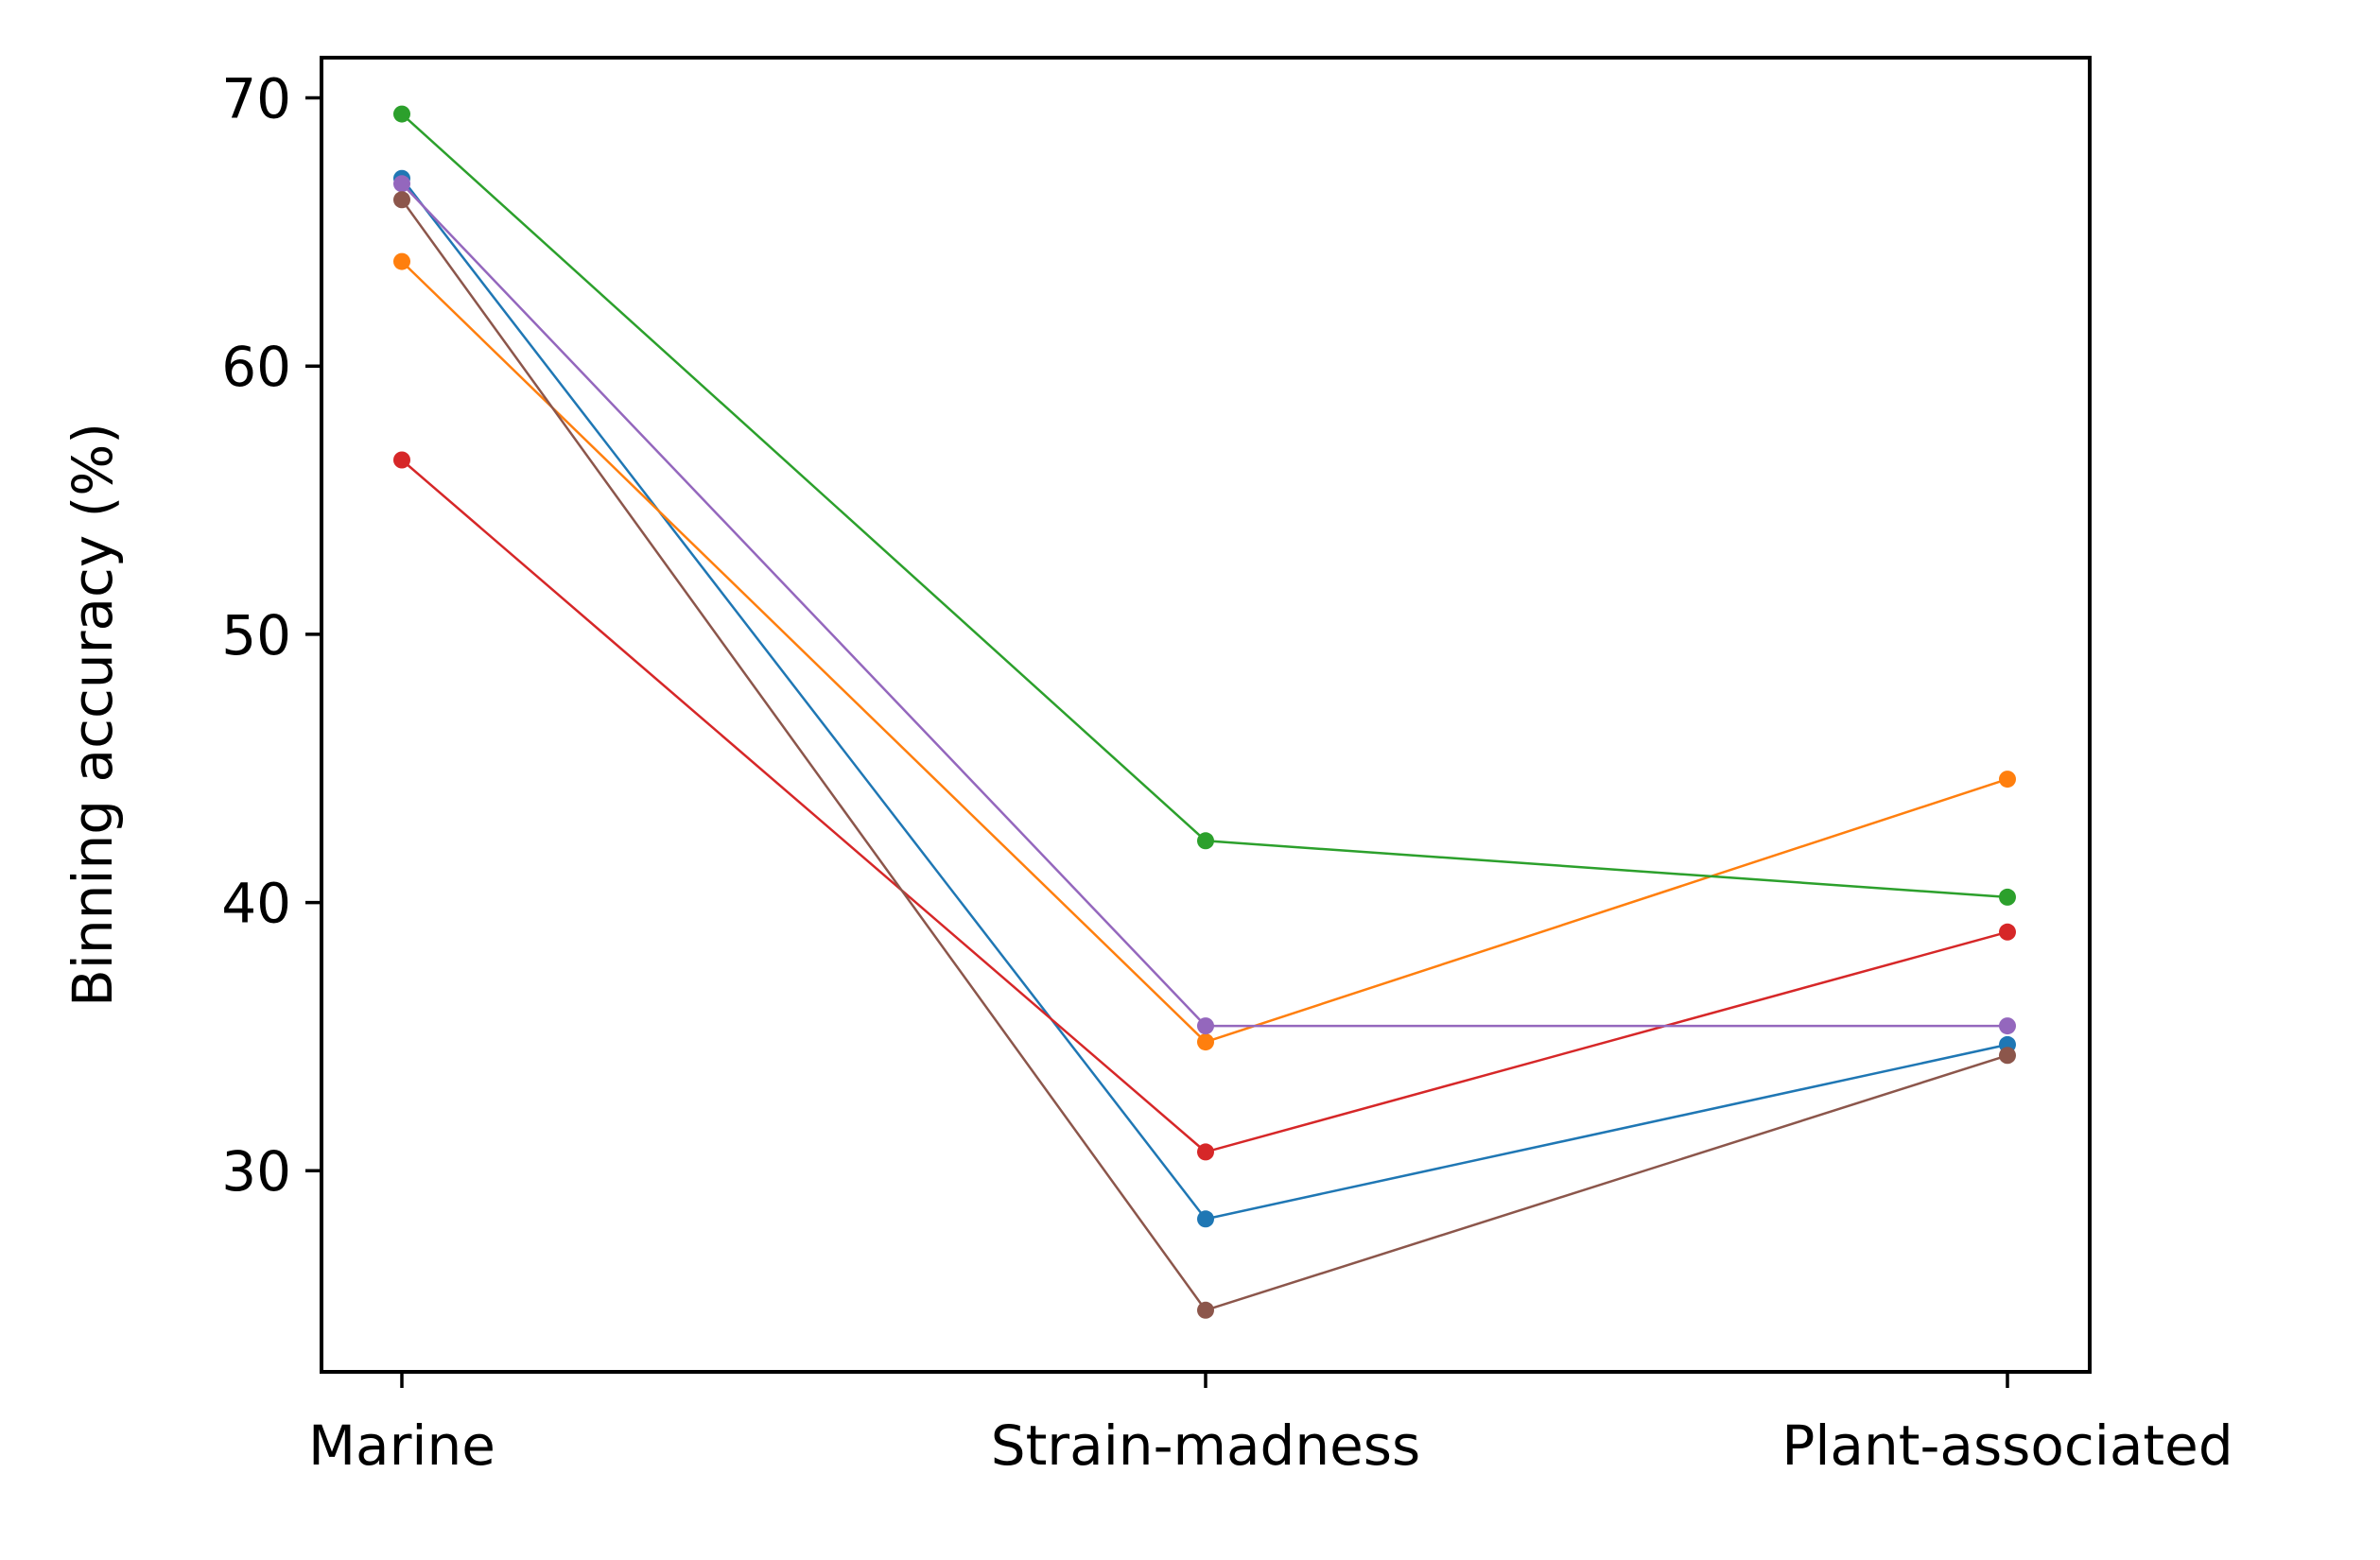 This screenshot has height=1560, width=2380. What do you see at coordinates (256, 904) in the screenshot?
I see `y-tick-label: 40` at bounding box center [256, 904].